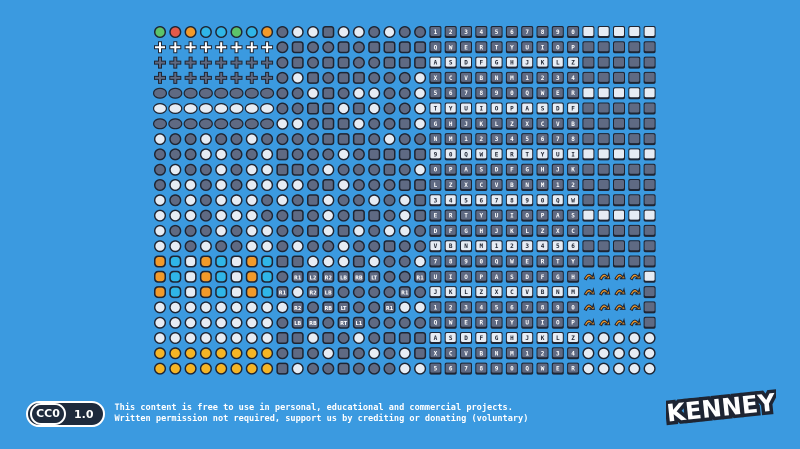 The height and width of the screenshot is (449, 800). I want to click on sprite-tile: 3, so click(527, 246).